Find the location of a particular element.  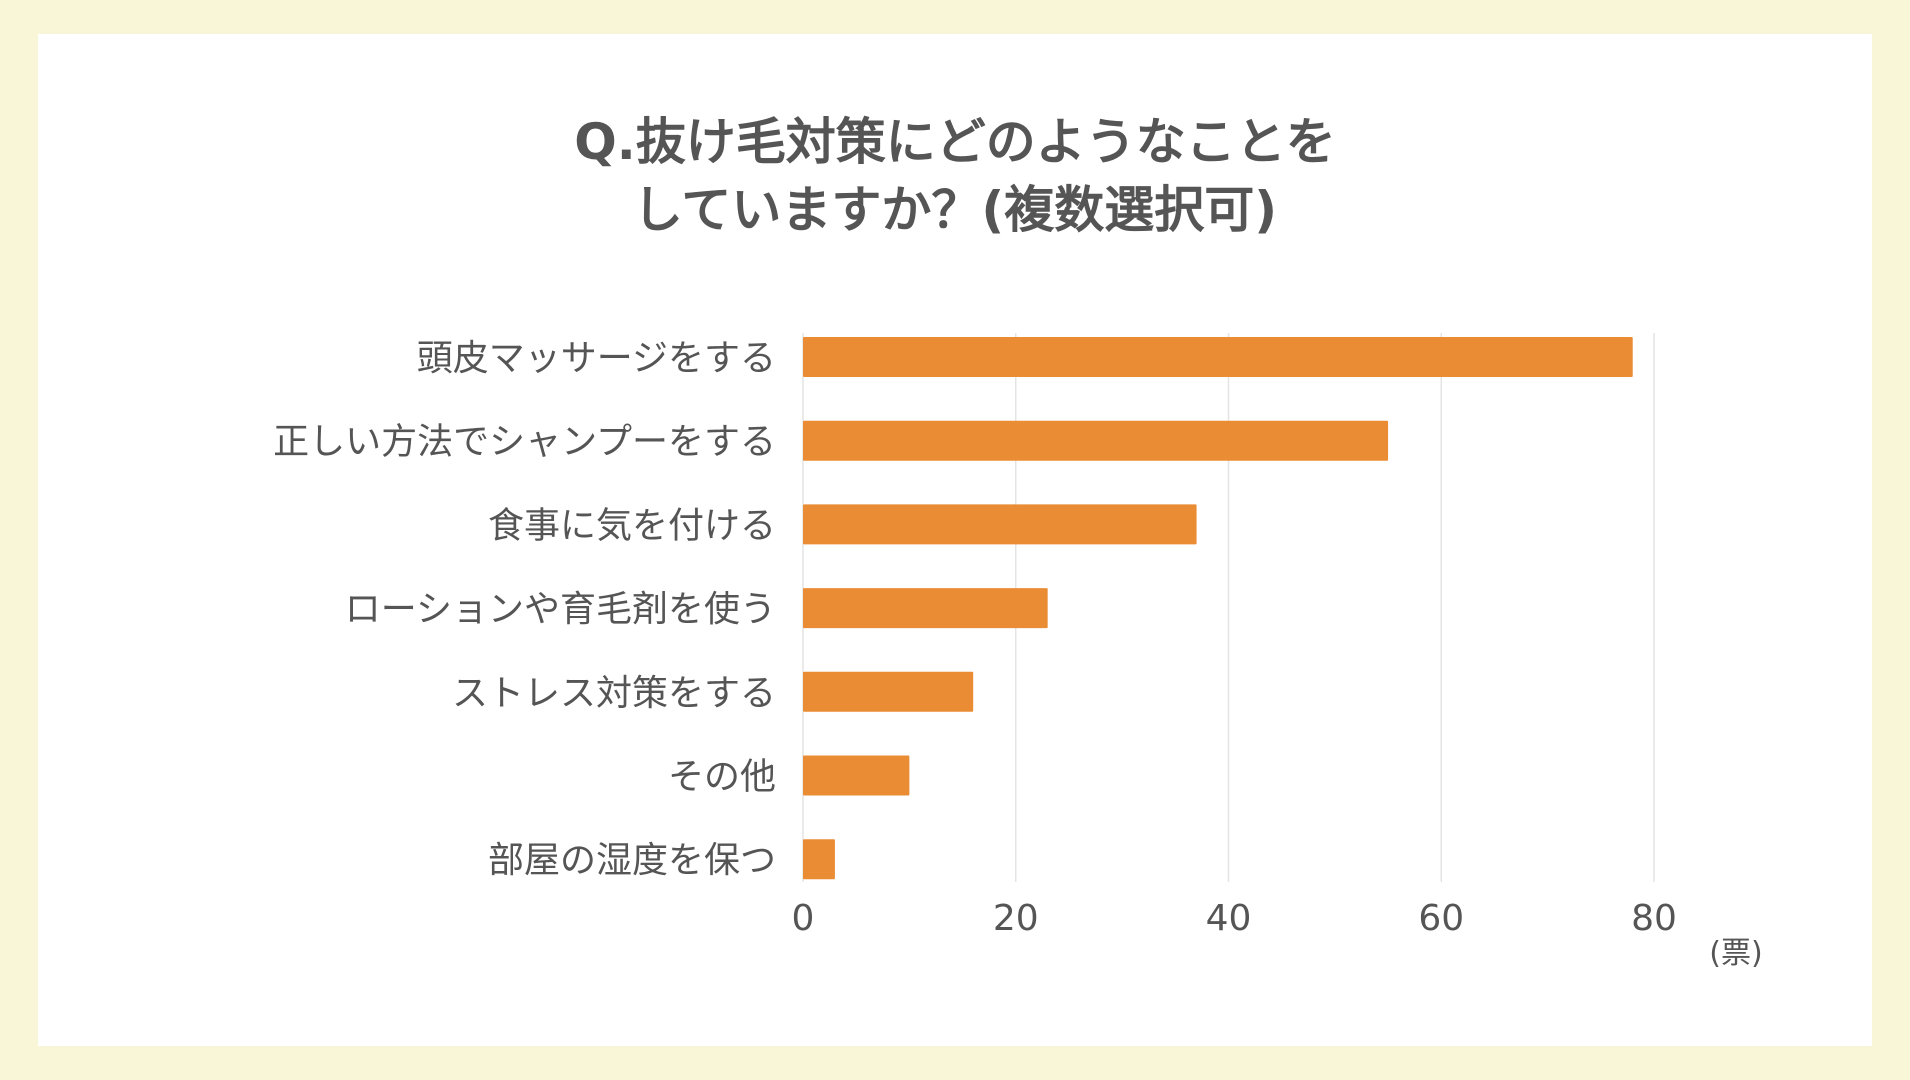

chart-title-line-2: していますか？(複数選択可) is located at coordinates (955, 210).